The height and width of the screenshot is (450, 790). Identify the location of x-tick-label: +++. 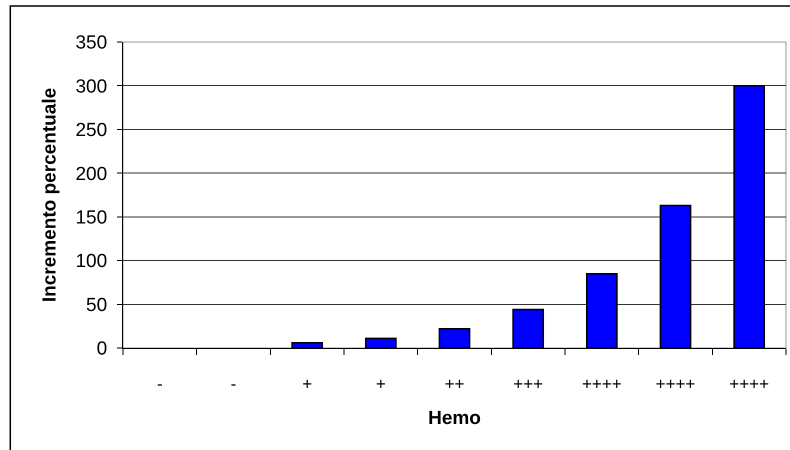
(528, 384).